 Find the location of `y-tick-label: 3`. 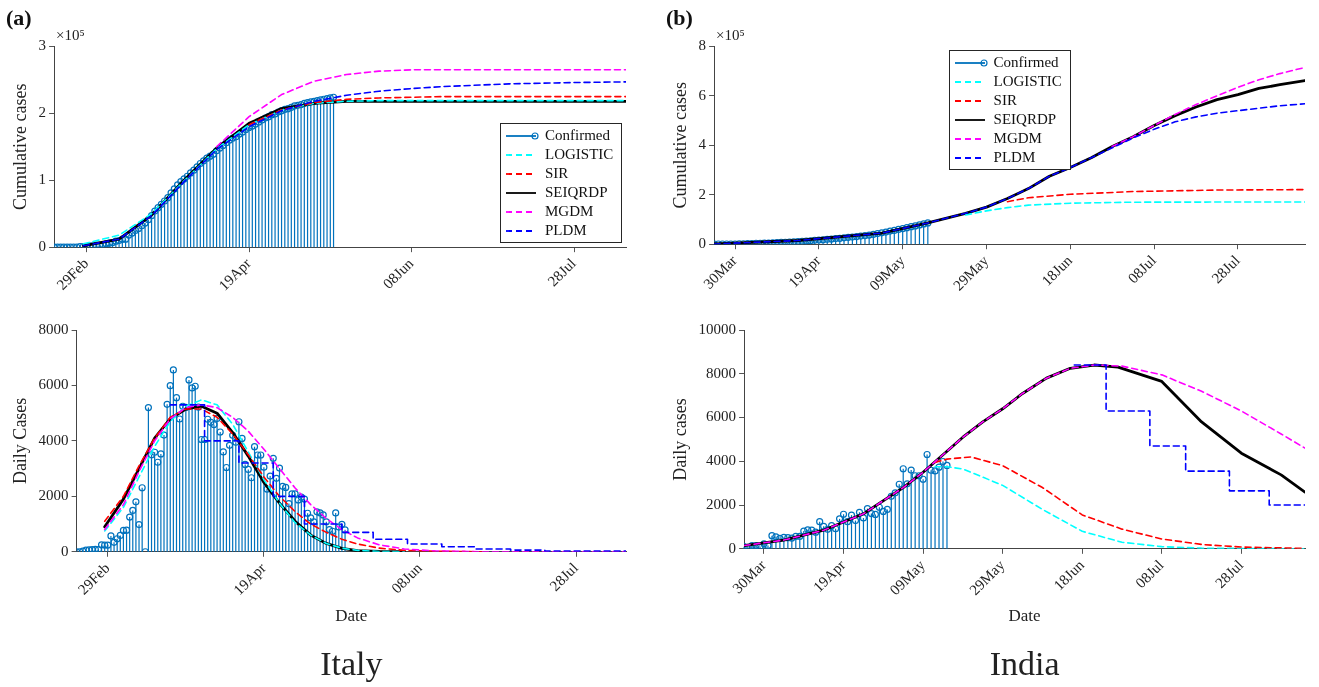

y-tick-label: 3 is located at coordinates (42, 45).